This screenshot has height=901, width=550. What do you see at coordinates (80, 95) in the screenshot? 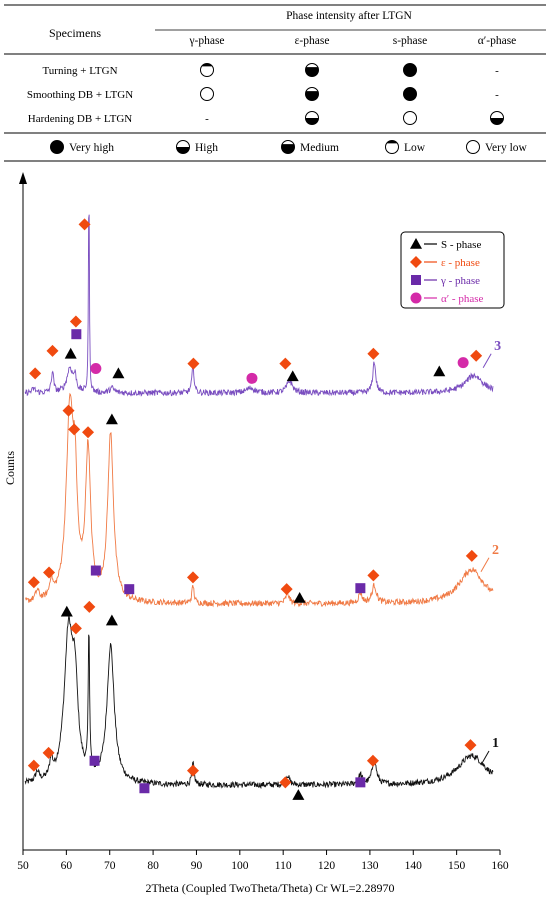
I see `row-label-smoothing: Smoothing DB + LTGN` at bounding box center [80, 95].